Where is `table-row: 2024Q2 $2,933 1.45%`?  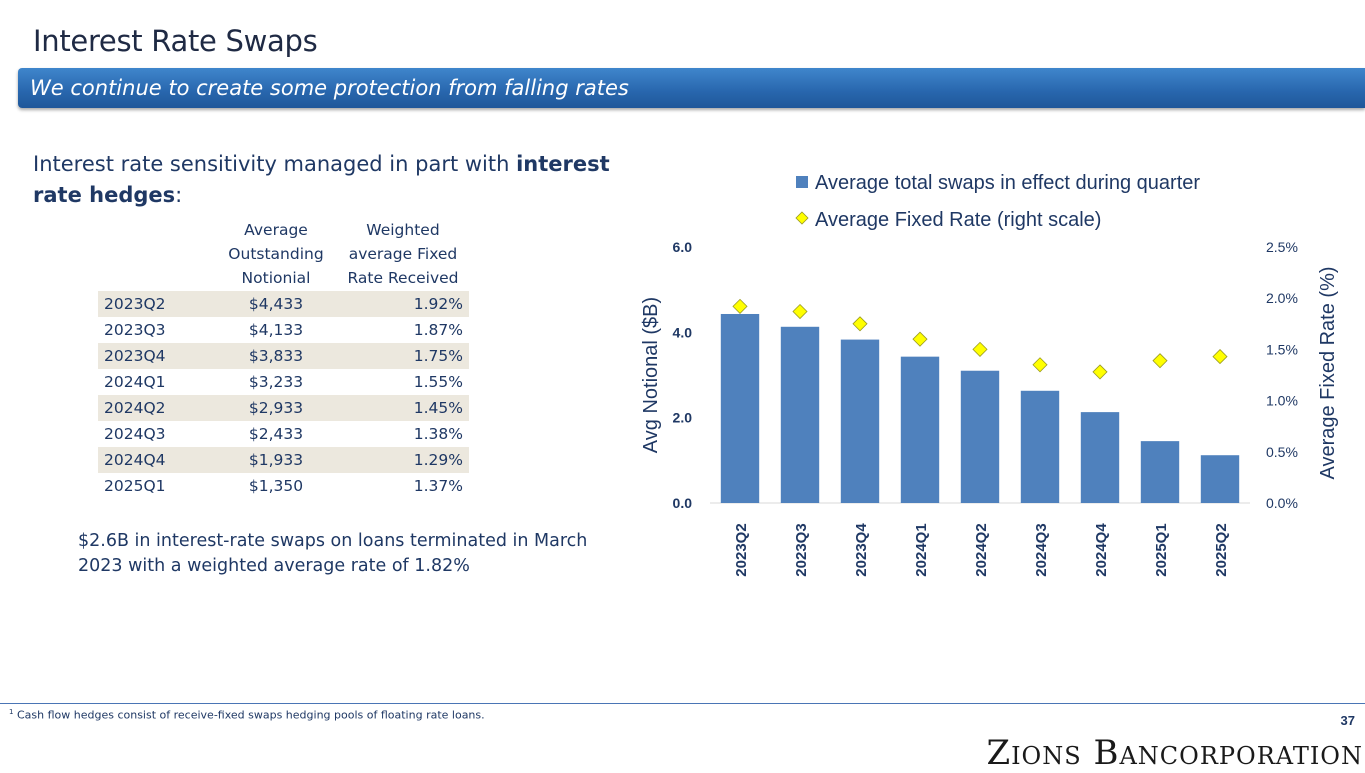 table-row: 2024Q2 $2,933 1.45% is located at coordinates (283, 408).